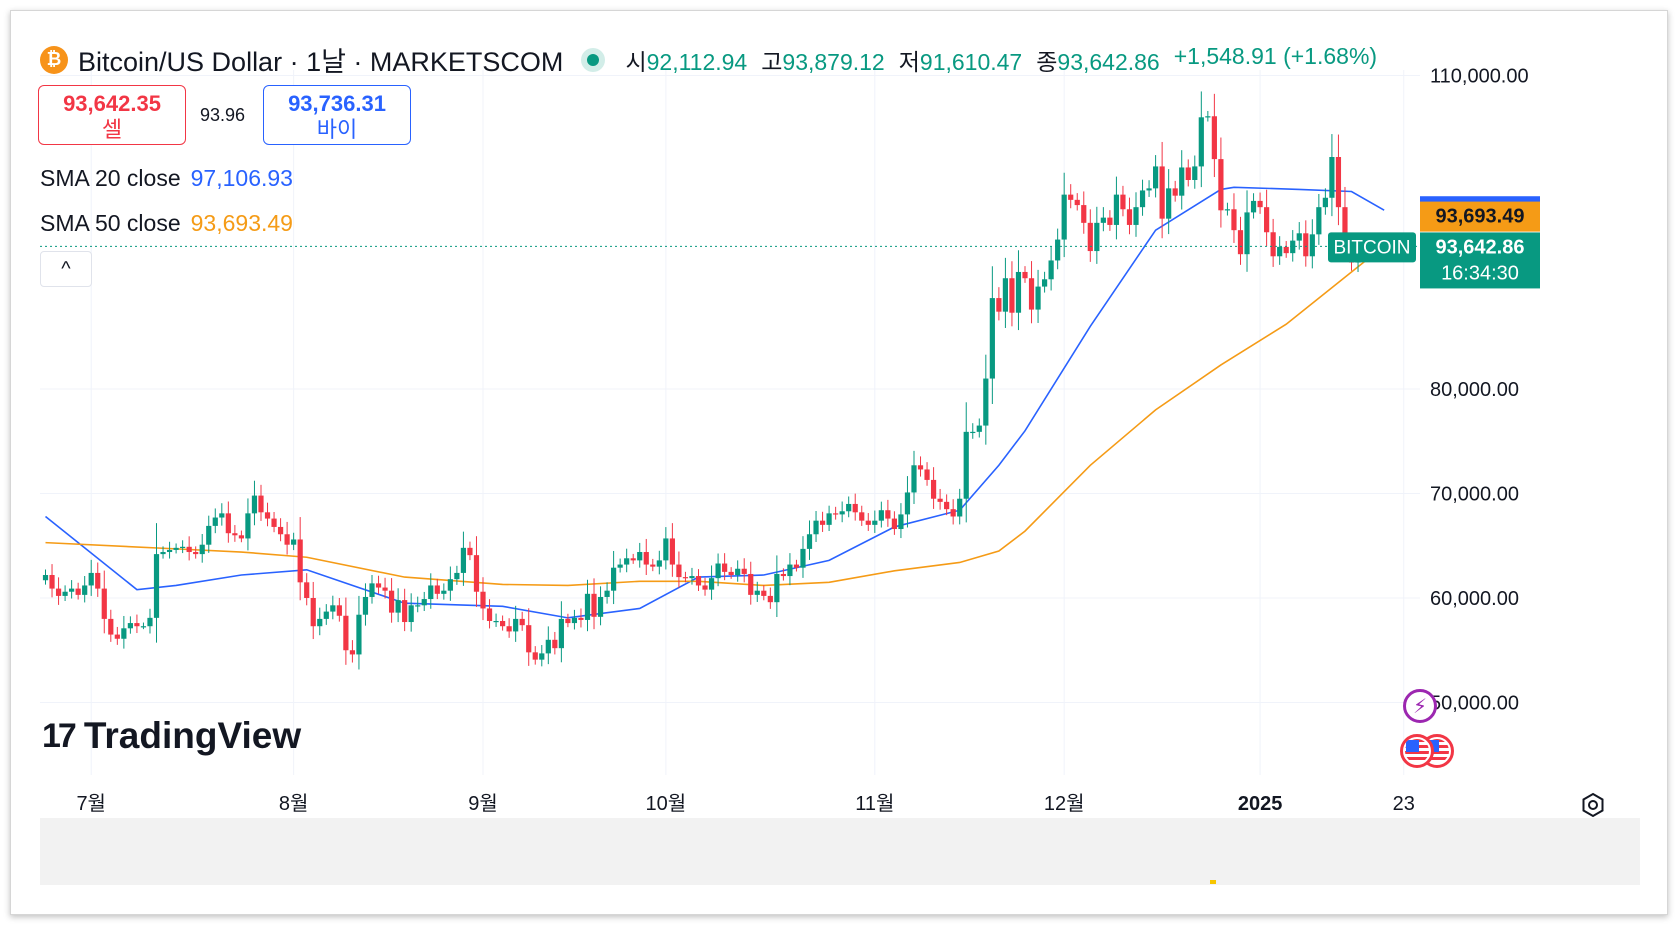 This screenshot has height=925, width=1680. I want to click on sma50-value: 93,693.49, so click(241, 223).